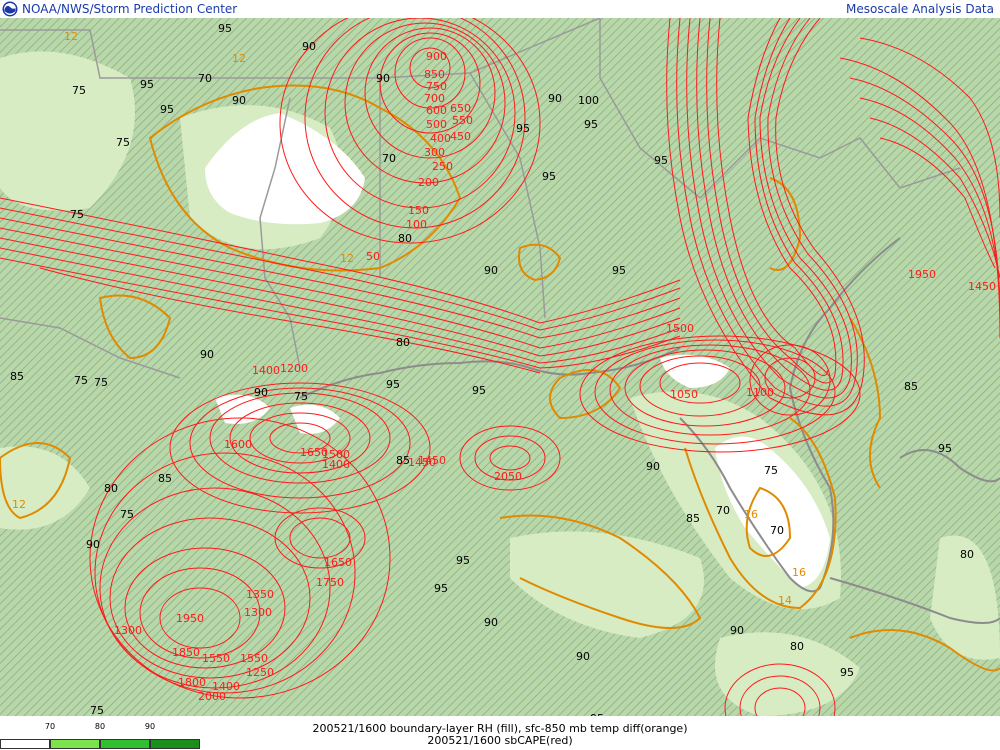  Describe the element at coordinates (436, 86) in the screenshot. I see `cape-label: 750` at that location.